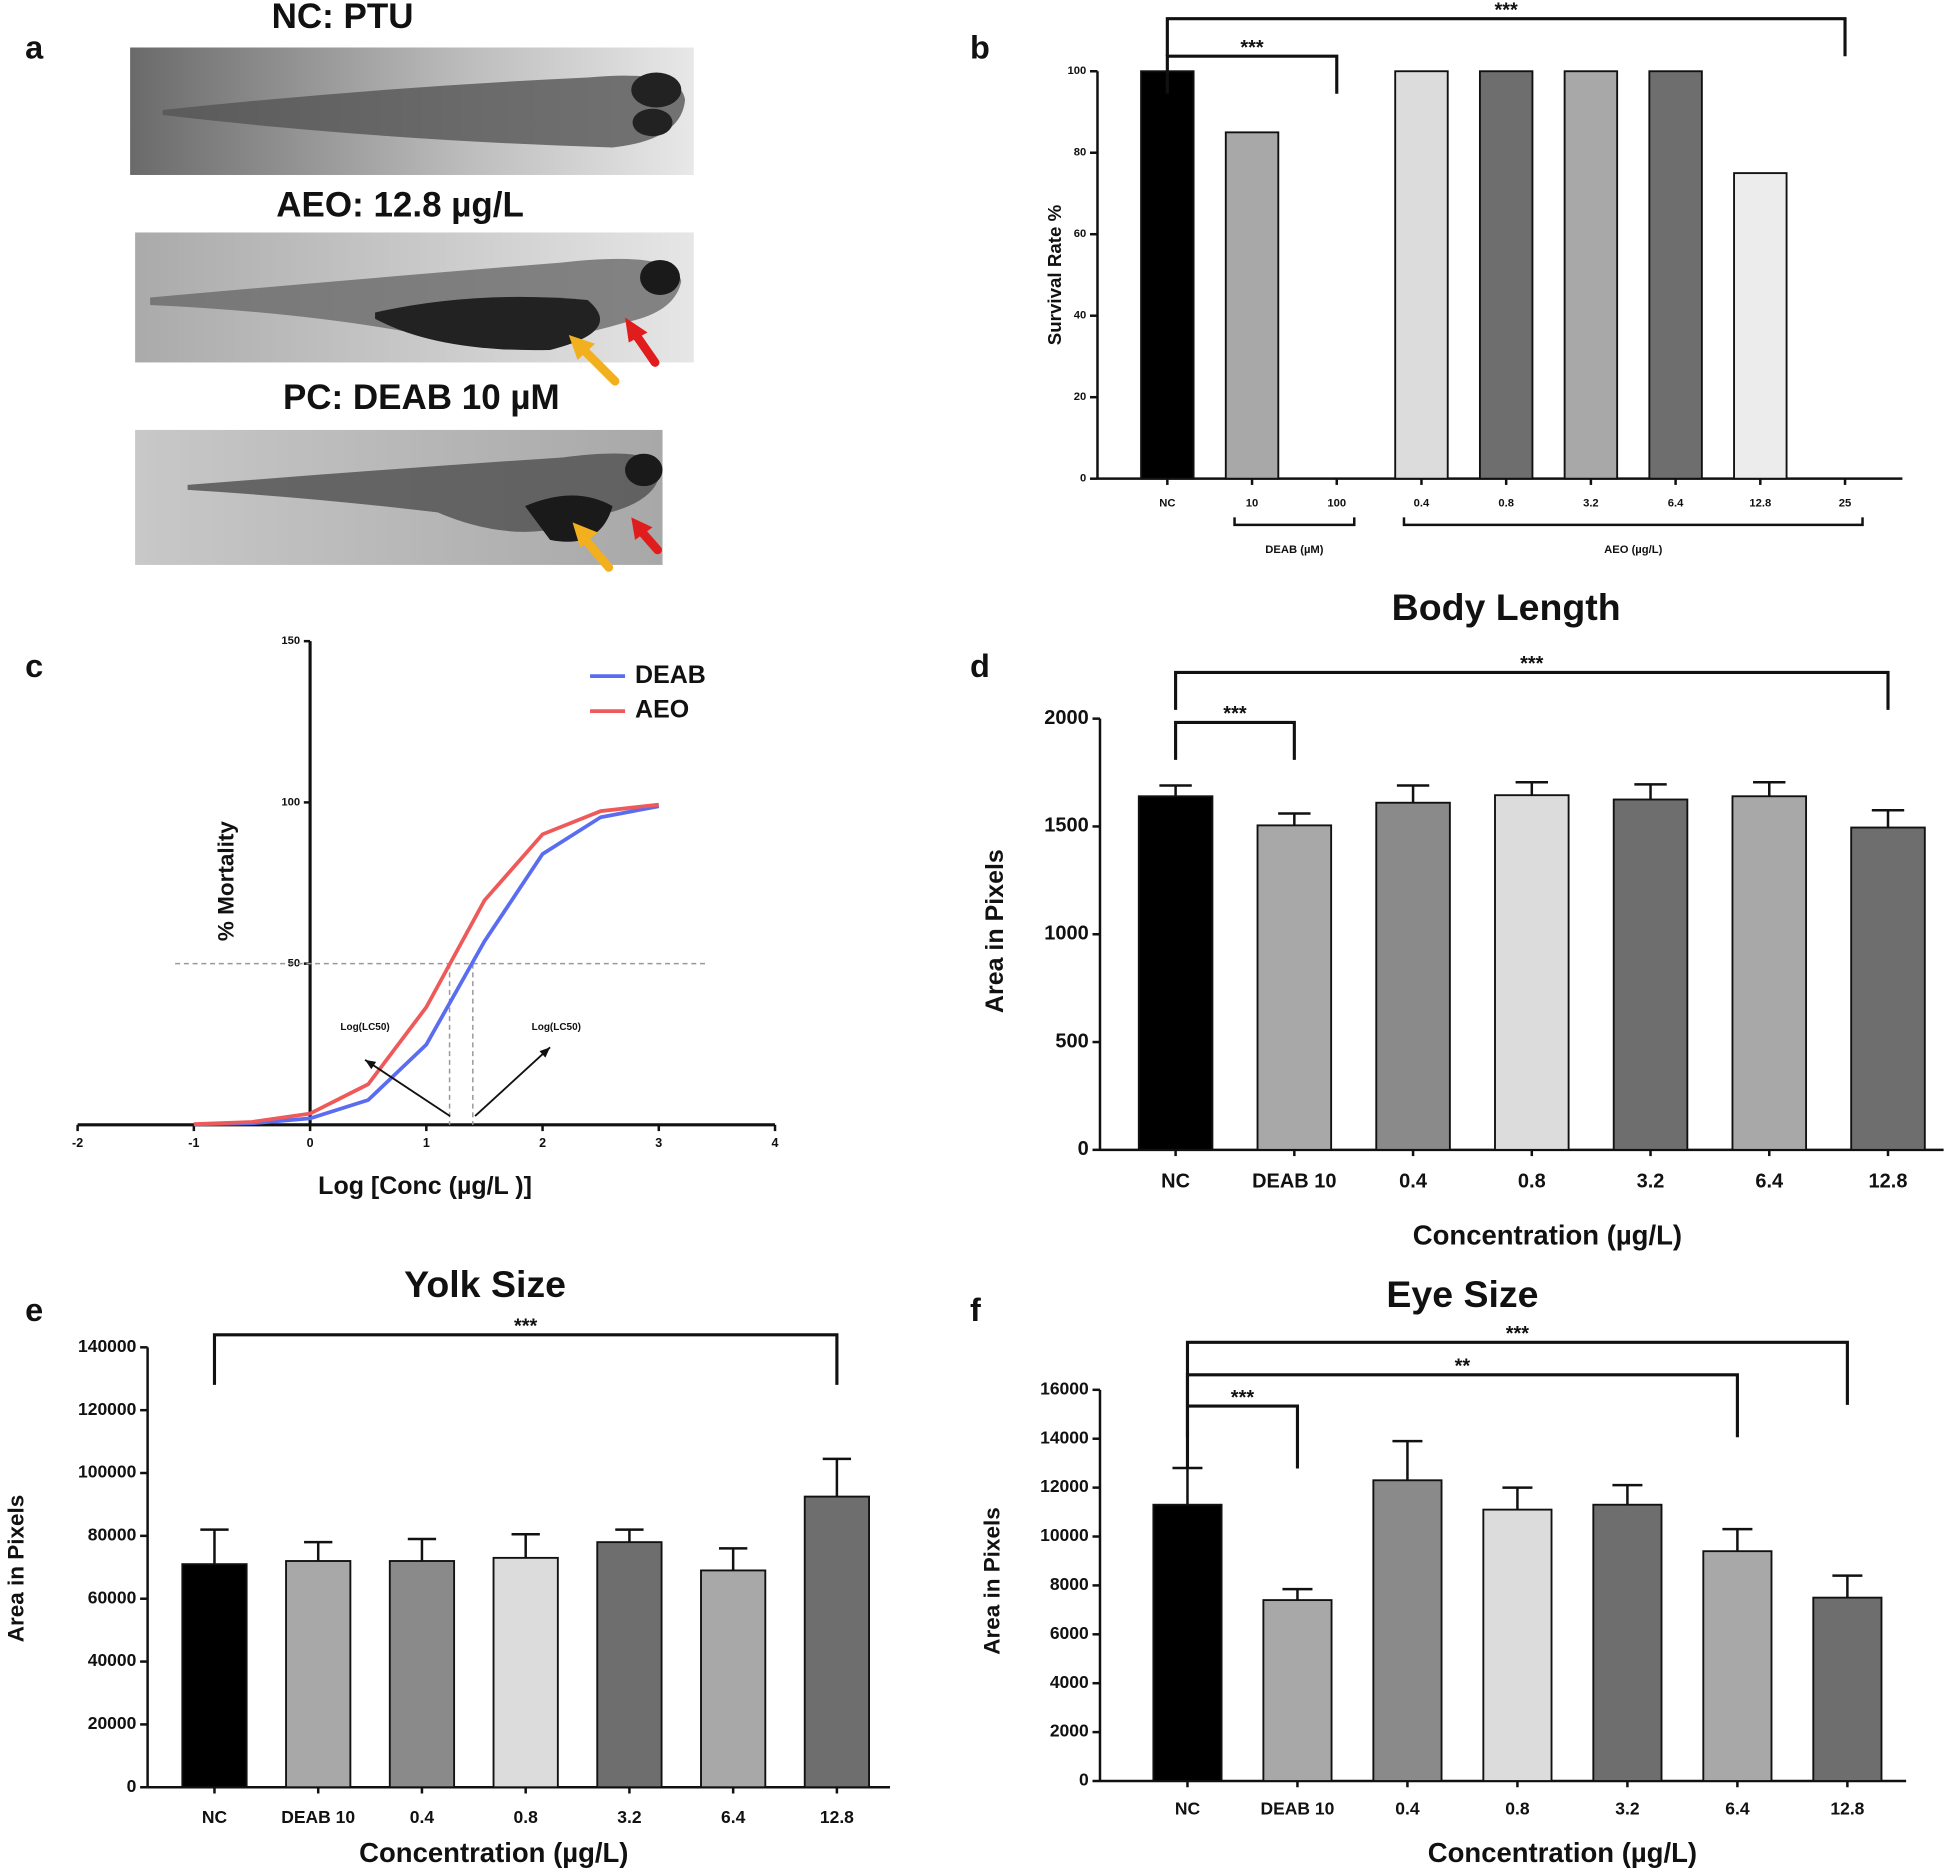 This screenshot has height=1876, width=1960. I want to click on panel-label: c, so click(34, 666).